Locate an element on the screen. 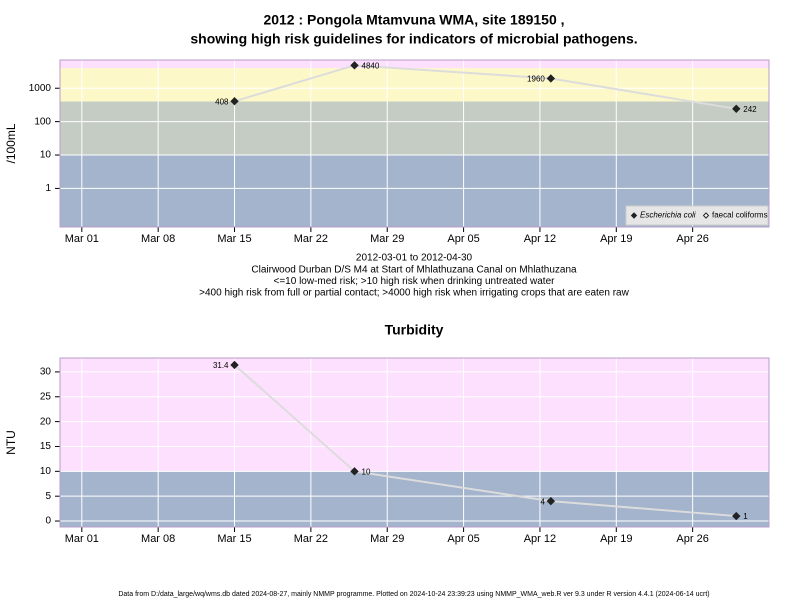 Image resolution: width=800 pixels, height=600 pixels. data-label: 4 is located at coordinates (542, 501).